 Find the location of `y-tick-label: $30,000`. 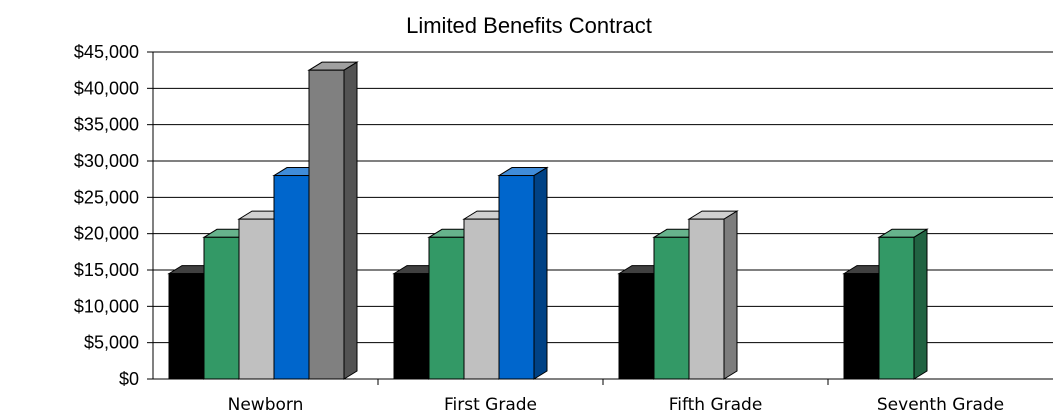

y-tick-label: $30,000 is located at coordinates (106, 161).